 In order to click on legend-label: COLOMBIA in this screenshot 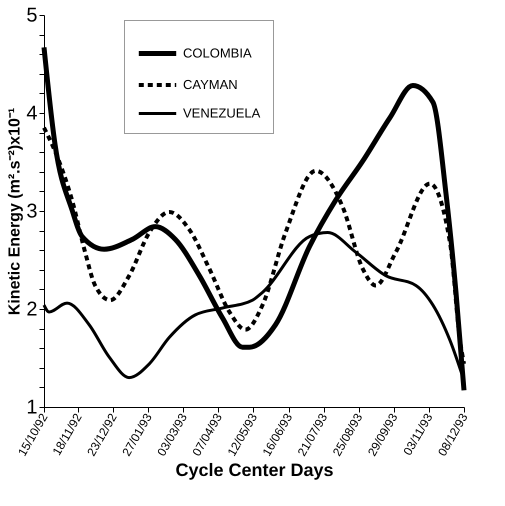, I will do `click(217, 53)`.